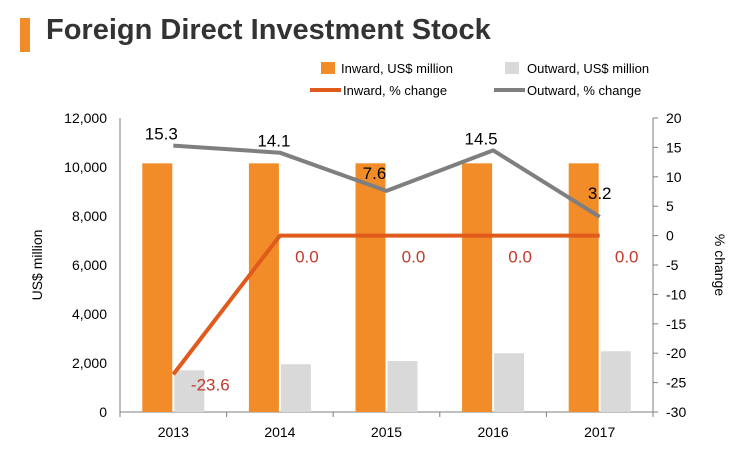 This screenshot has height=450, width=742. What do you see at coordinates (375, 173) in the screenshot?
I see `data-label-outward-pct: 7.6` at bounding box center [375, 173].